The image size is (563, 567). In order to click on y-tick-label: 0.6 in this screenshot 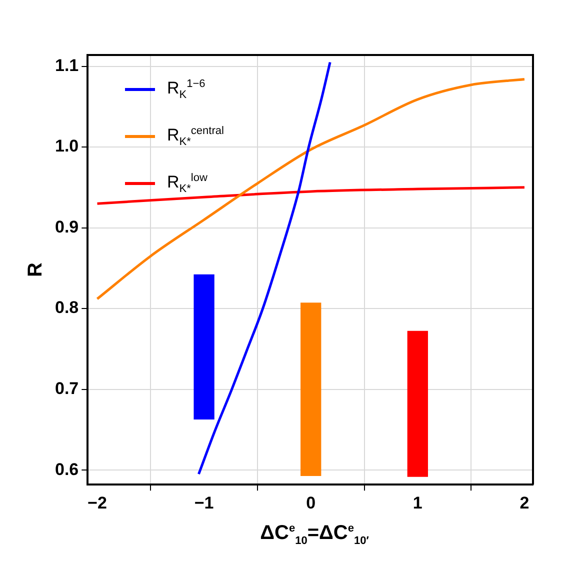, I will do `click(66, 469)`.